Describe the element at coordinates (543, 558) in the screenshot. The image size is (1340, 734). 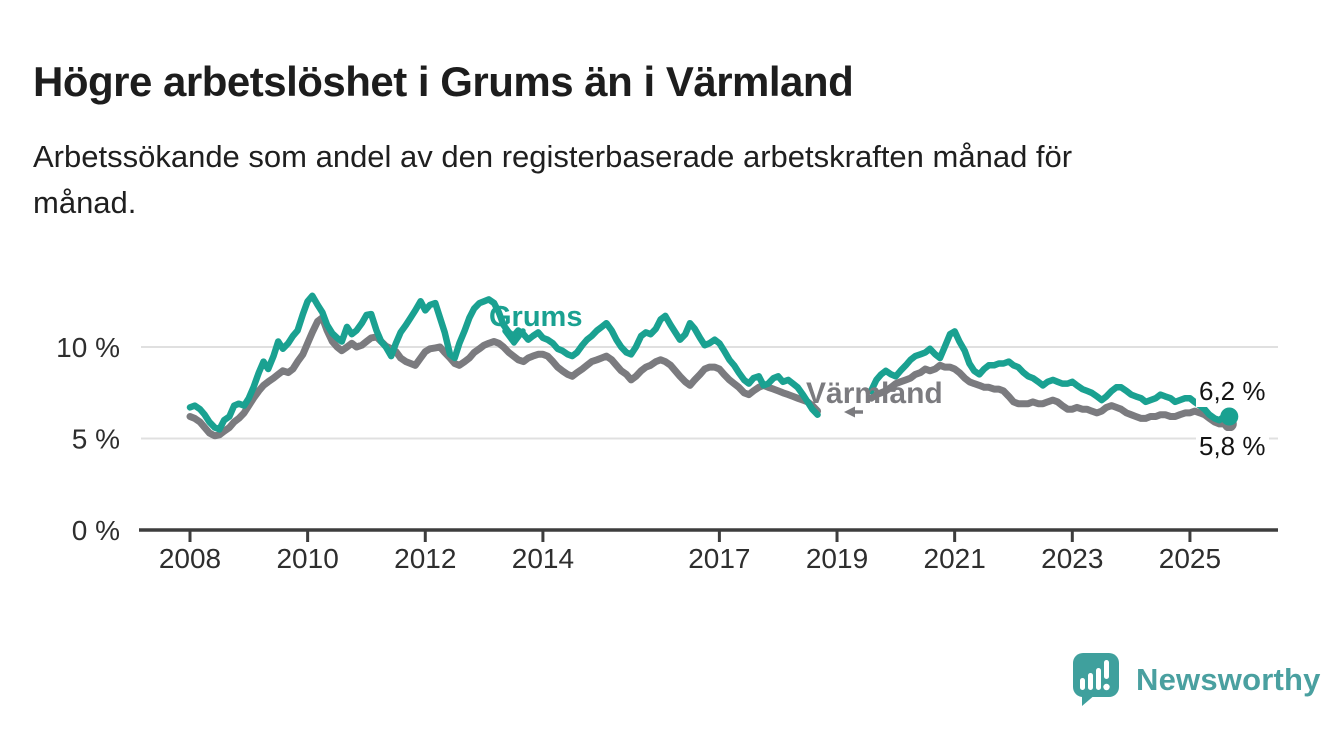
I see `x-tick-label-2014: 2014` at that location.